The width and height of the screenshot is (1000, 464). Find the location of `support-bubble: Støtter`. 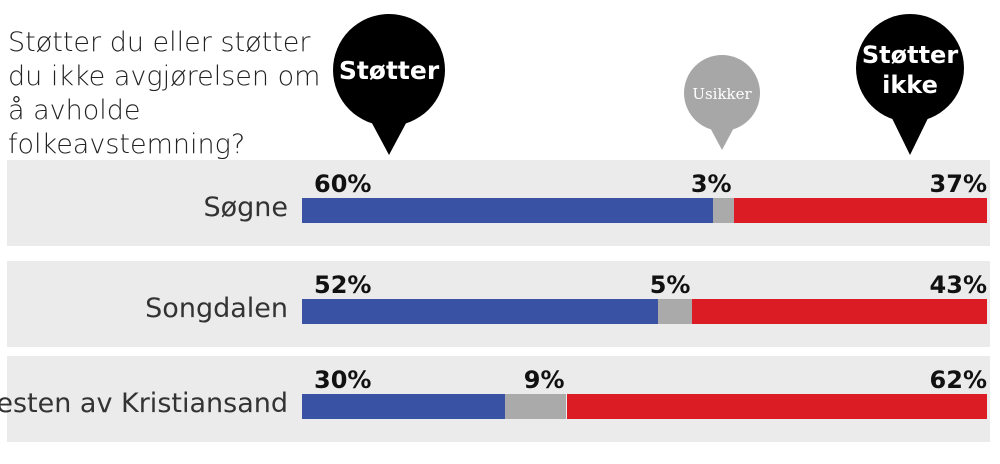

support-bubble: Støtter is located at coordinates (389, 84).